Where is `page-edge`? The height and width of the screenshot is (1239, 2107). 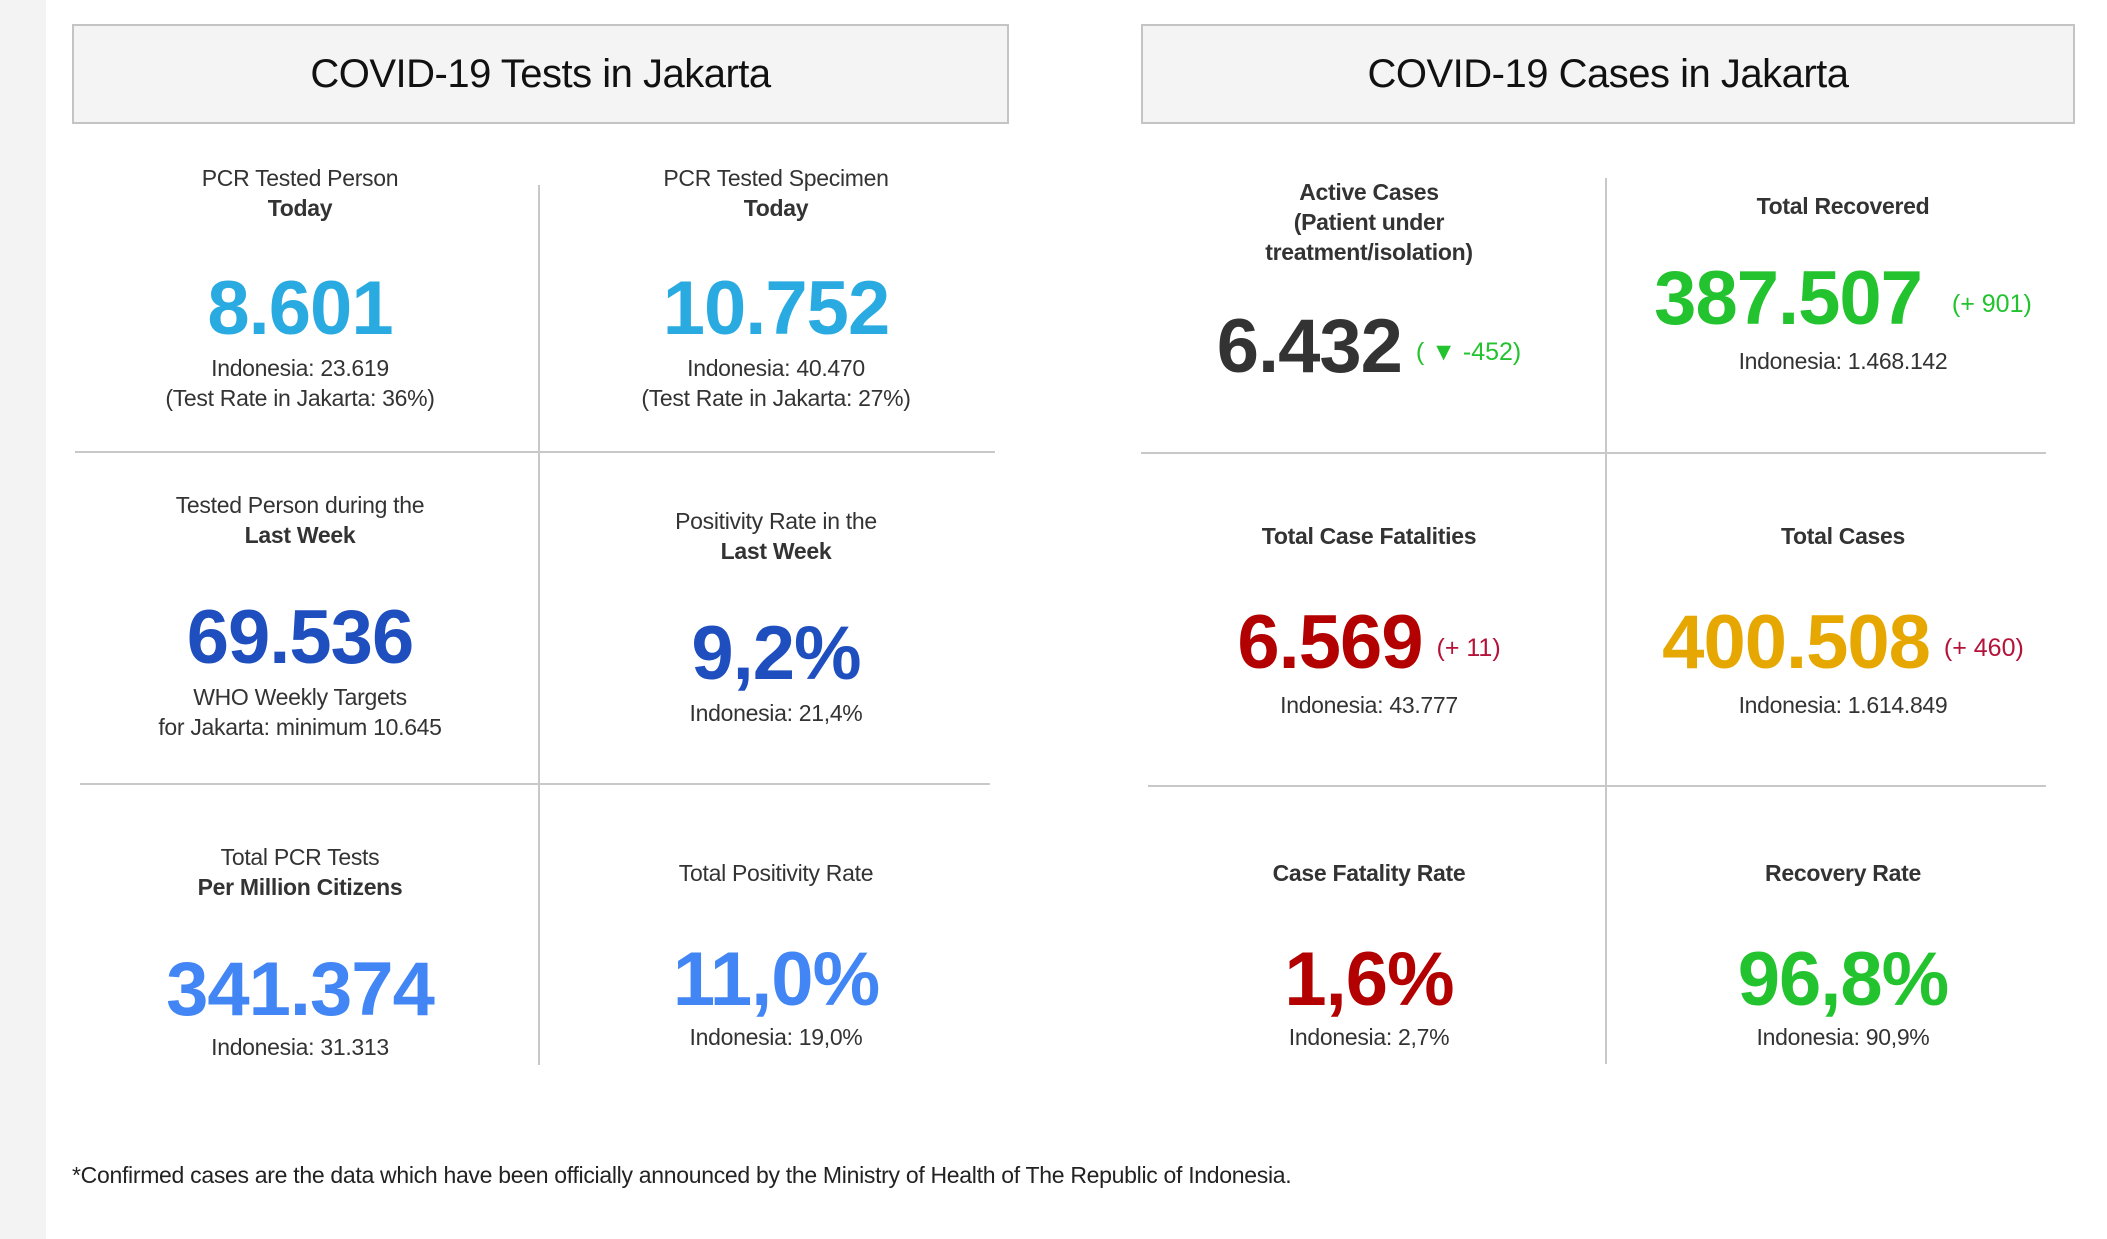
page-edge is located at coordinates (23, 619).